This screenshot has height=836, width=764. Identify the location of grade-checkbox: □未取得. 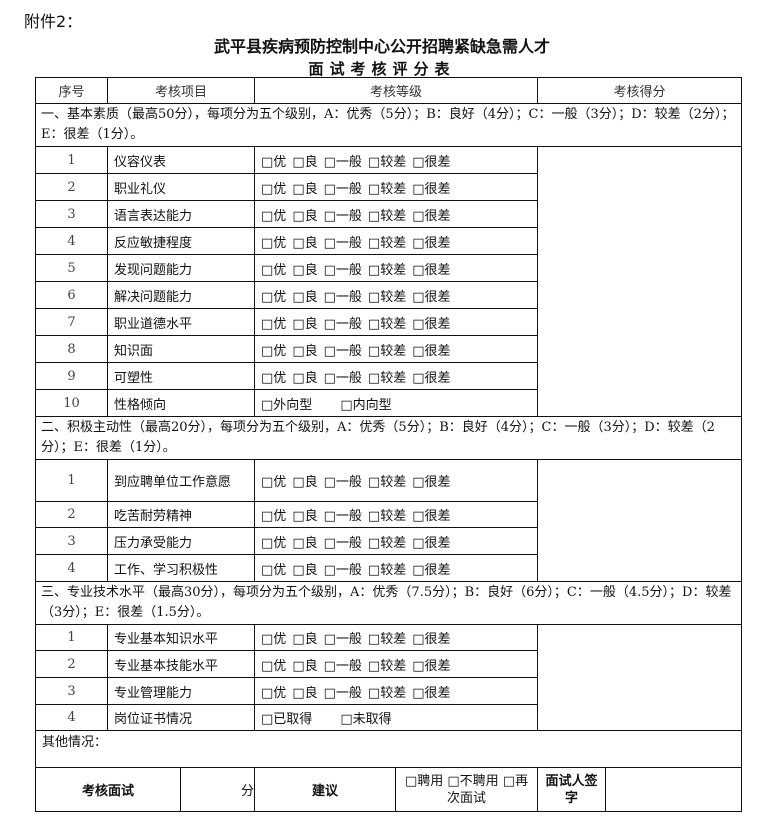
(366, 719).